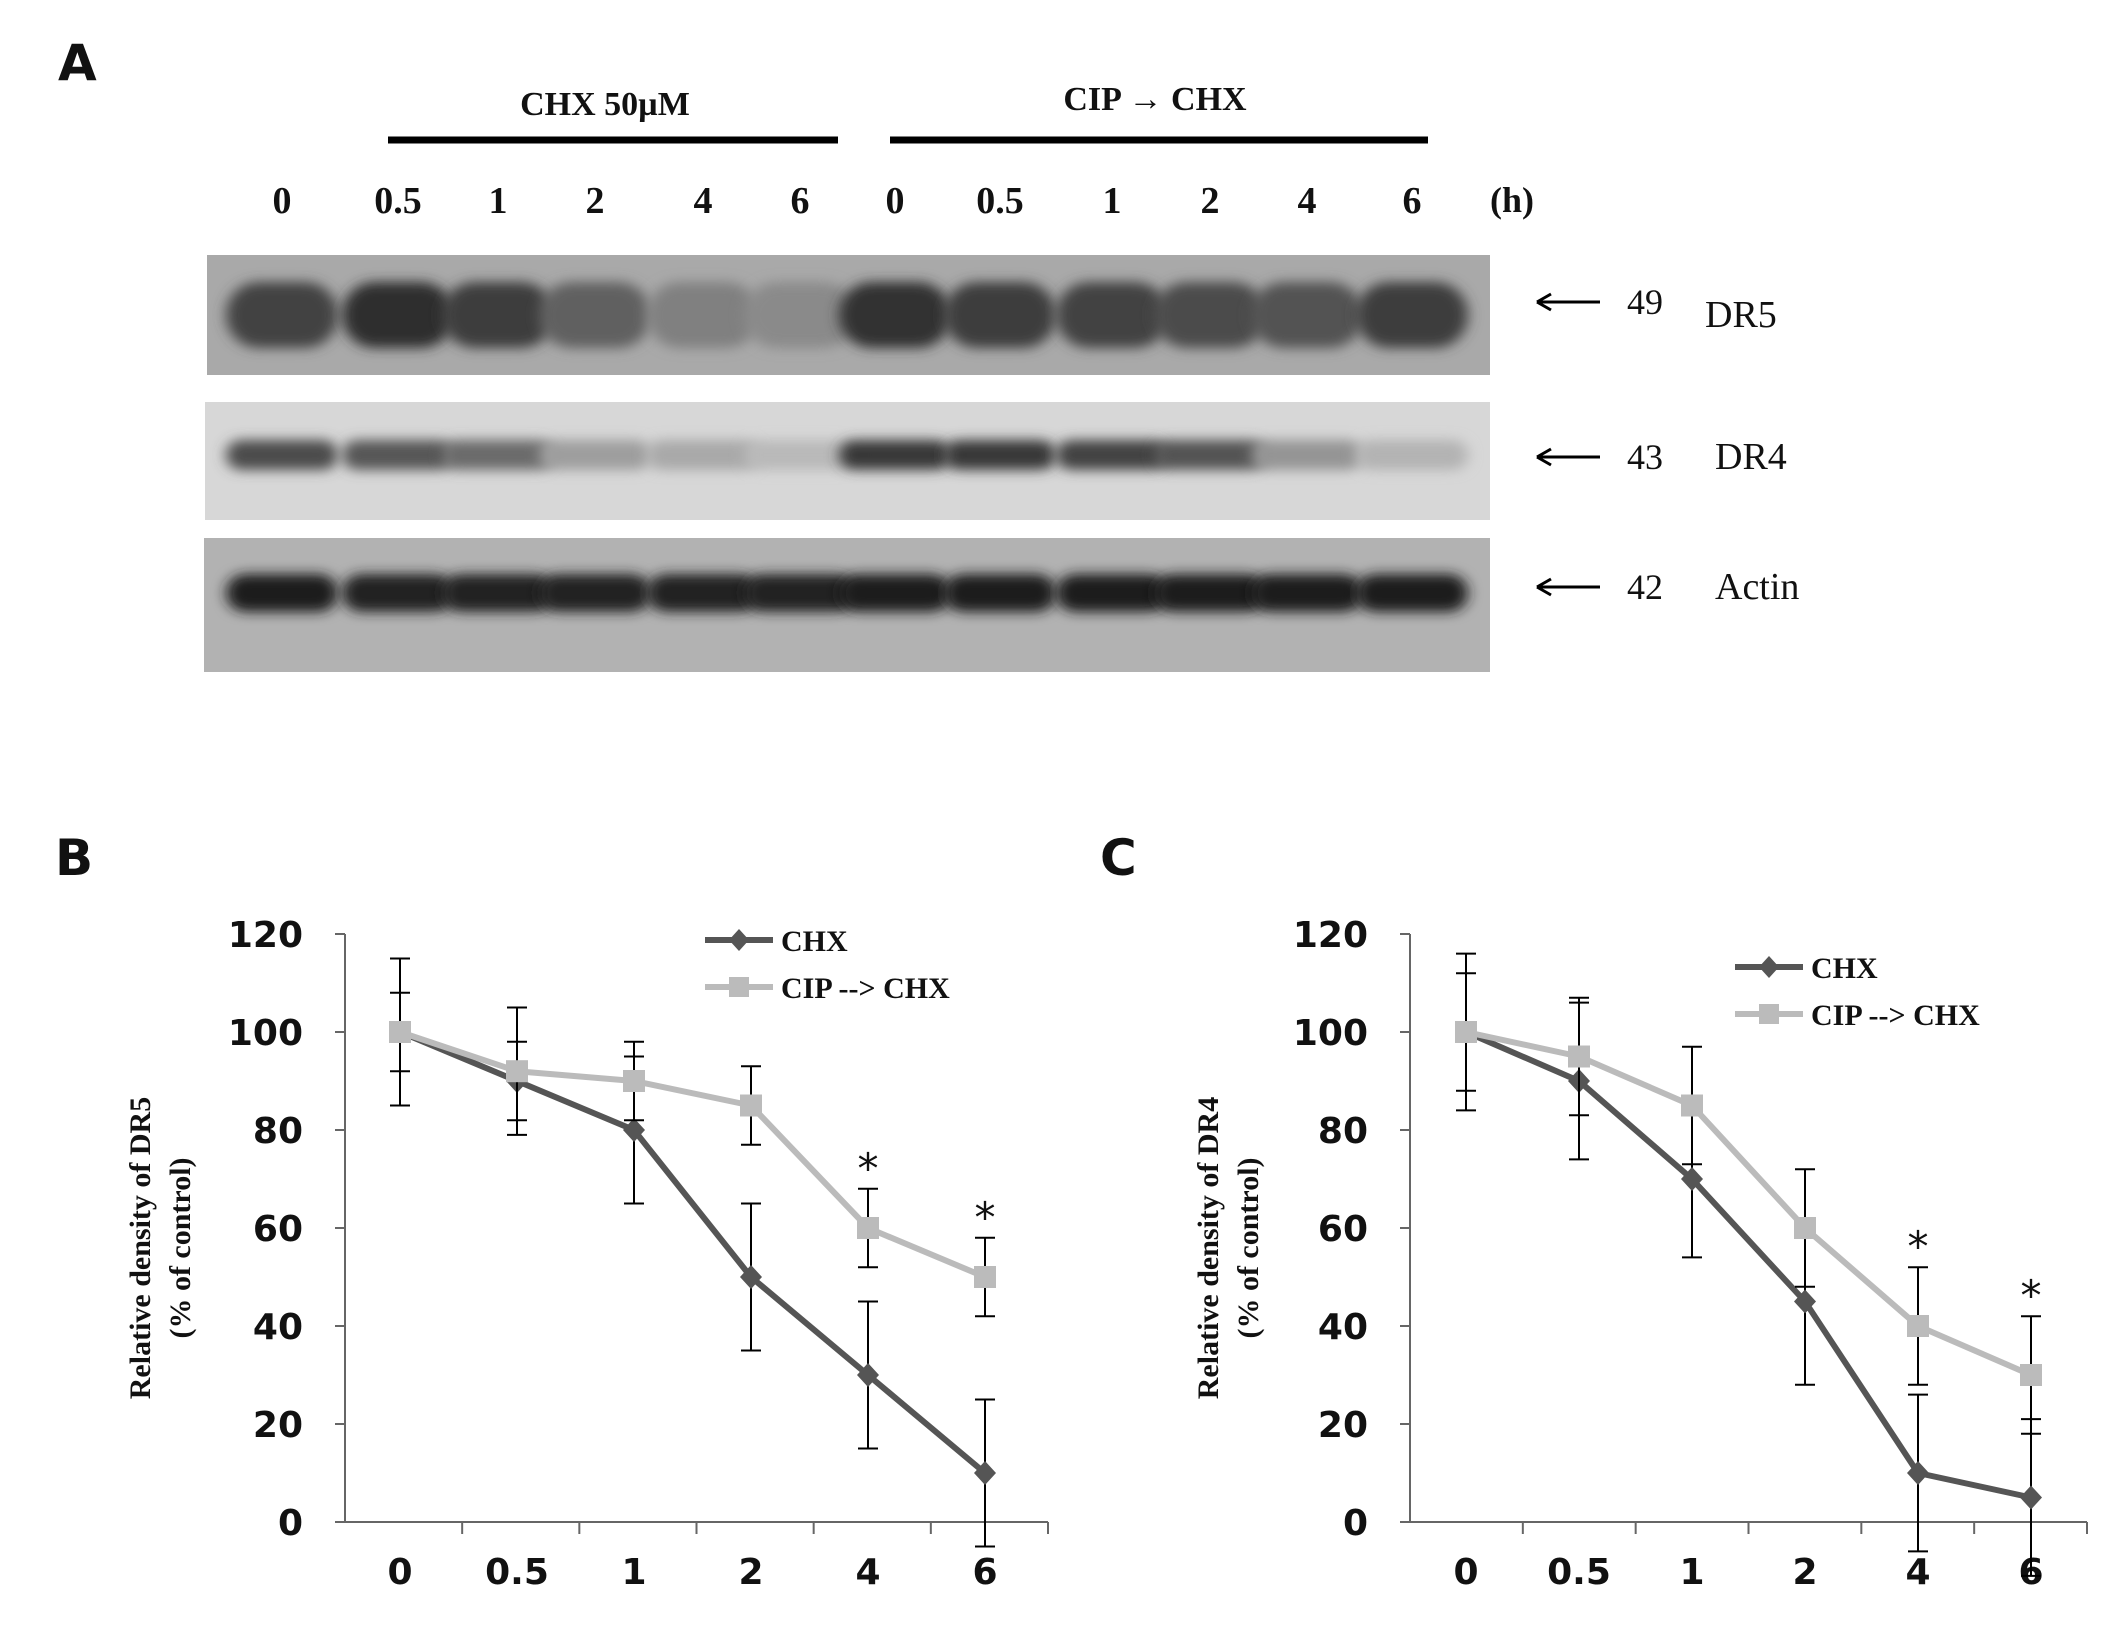  I want to click on x-tick-label: 0.5, so click(1579, 1572).